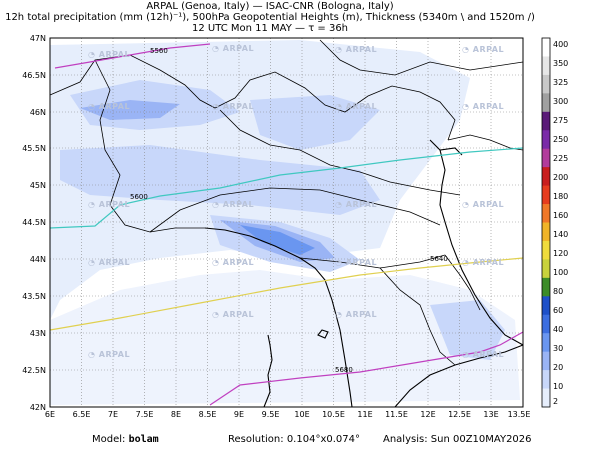  What do you see at coordinates (176, 414) in the screenshot?
I see `lon-label: 8E` at bounding box center [176, 414].